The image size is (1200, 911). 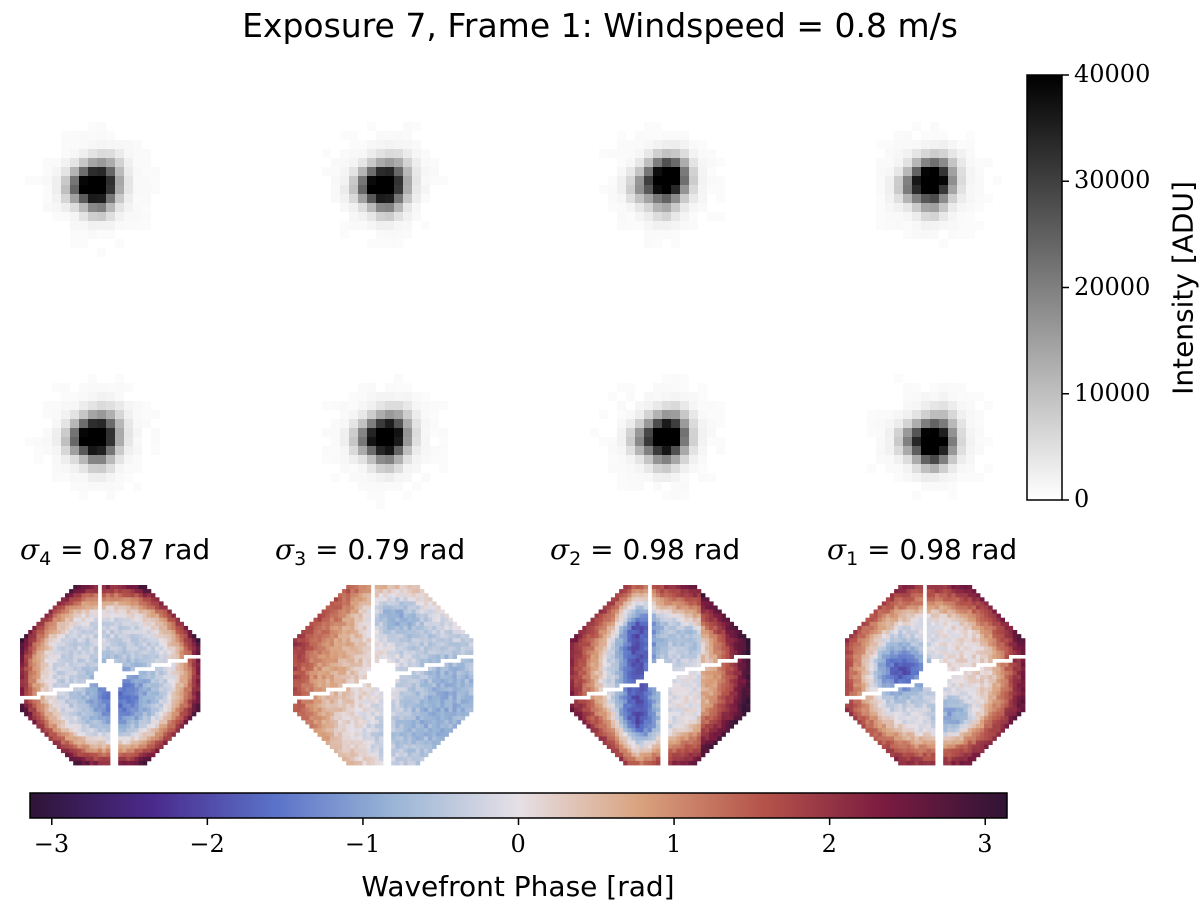 What do you see at coordinates (829, 844) in the screenshot?
I see `phase-tick-label: 2` at bounding box center [829, 844].